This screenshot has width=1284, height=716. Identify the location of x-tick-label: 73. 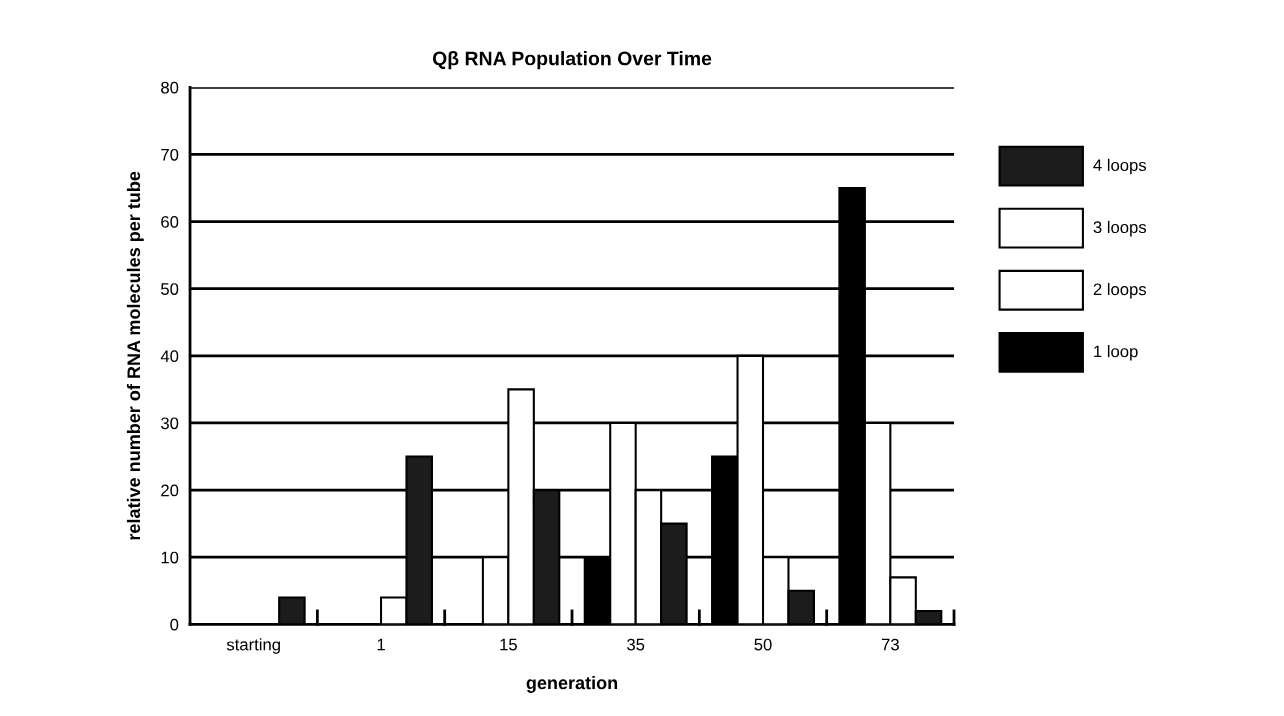
(890, 644).